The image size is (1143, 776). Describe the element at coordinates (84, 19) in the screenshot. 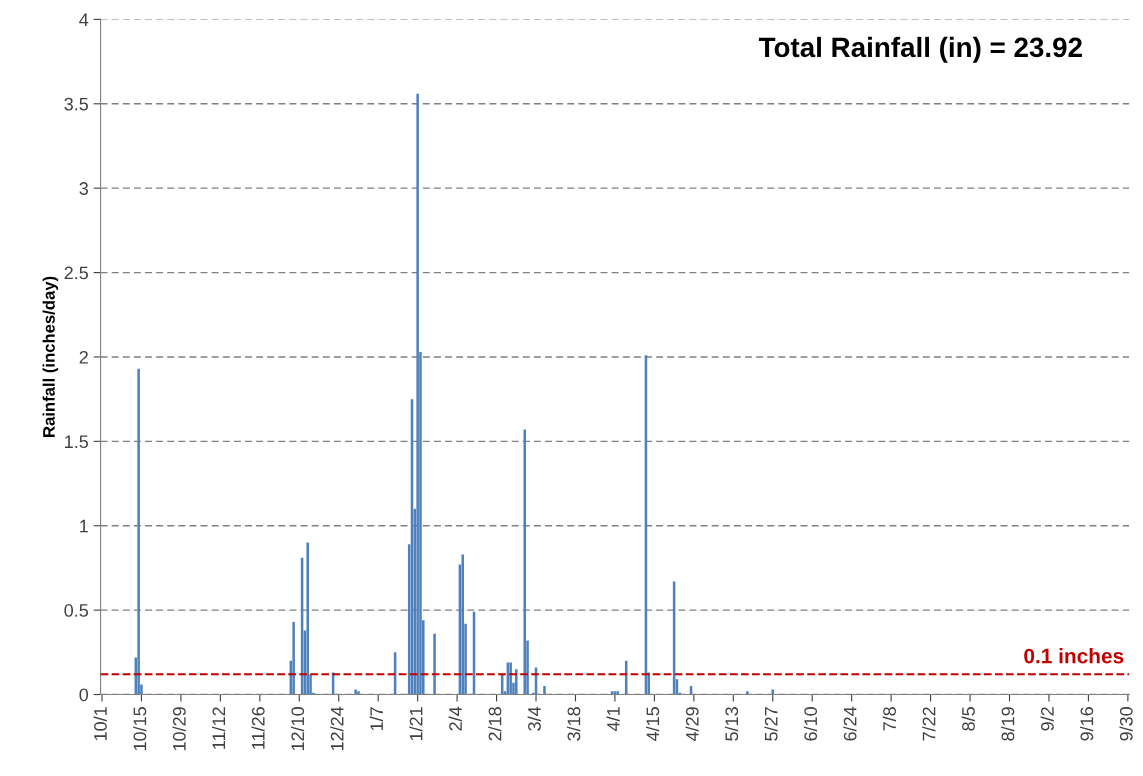

I see `y-tick-label: 4` at that location.